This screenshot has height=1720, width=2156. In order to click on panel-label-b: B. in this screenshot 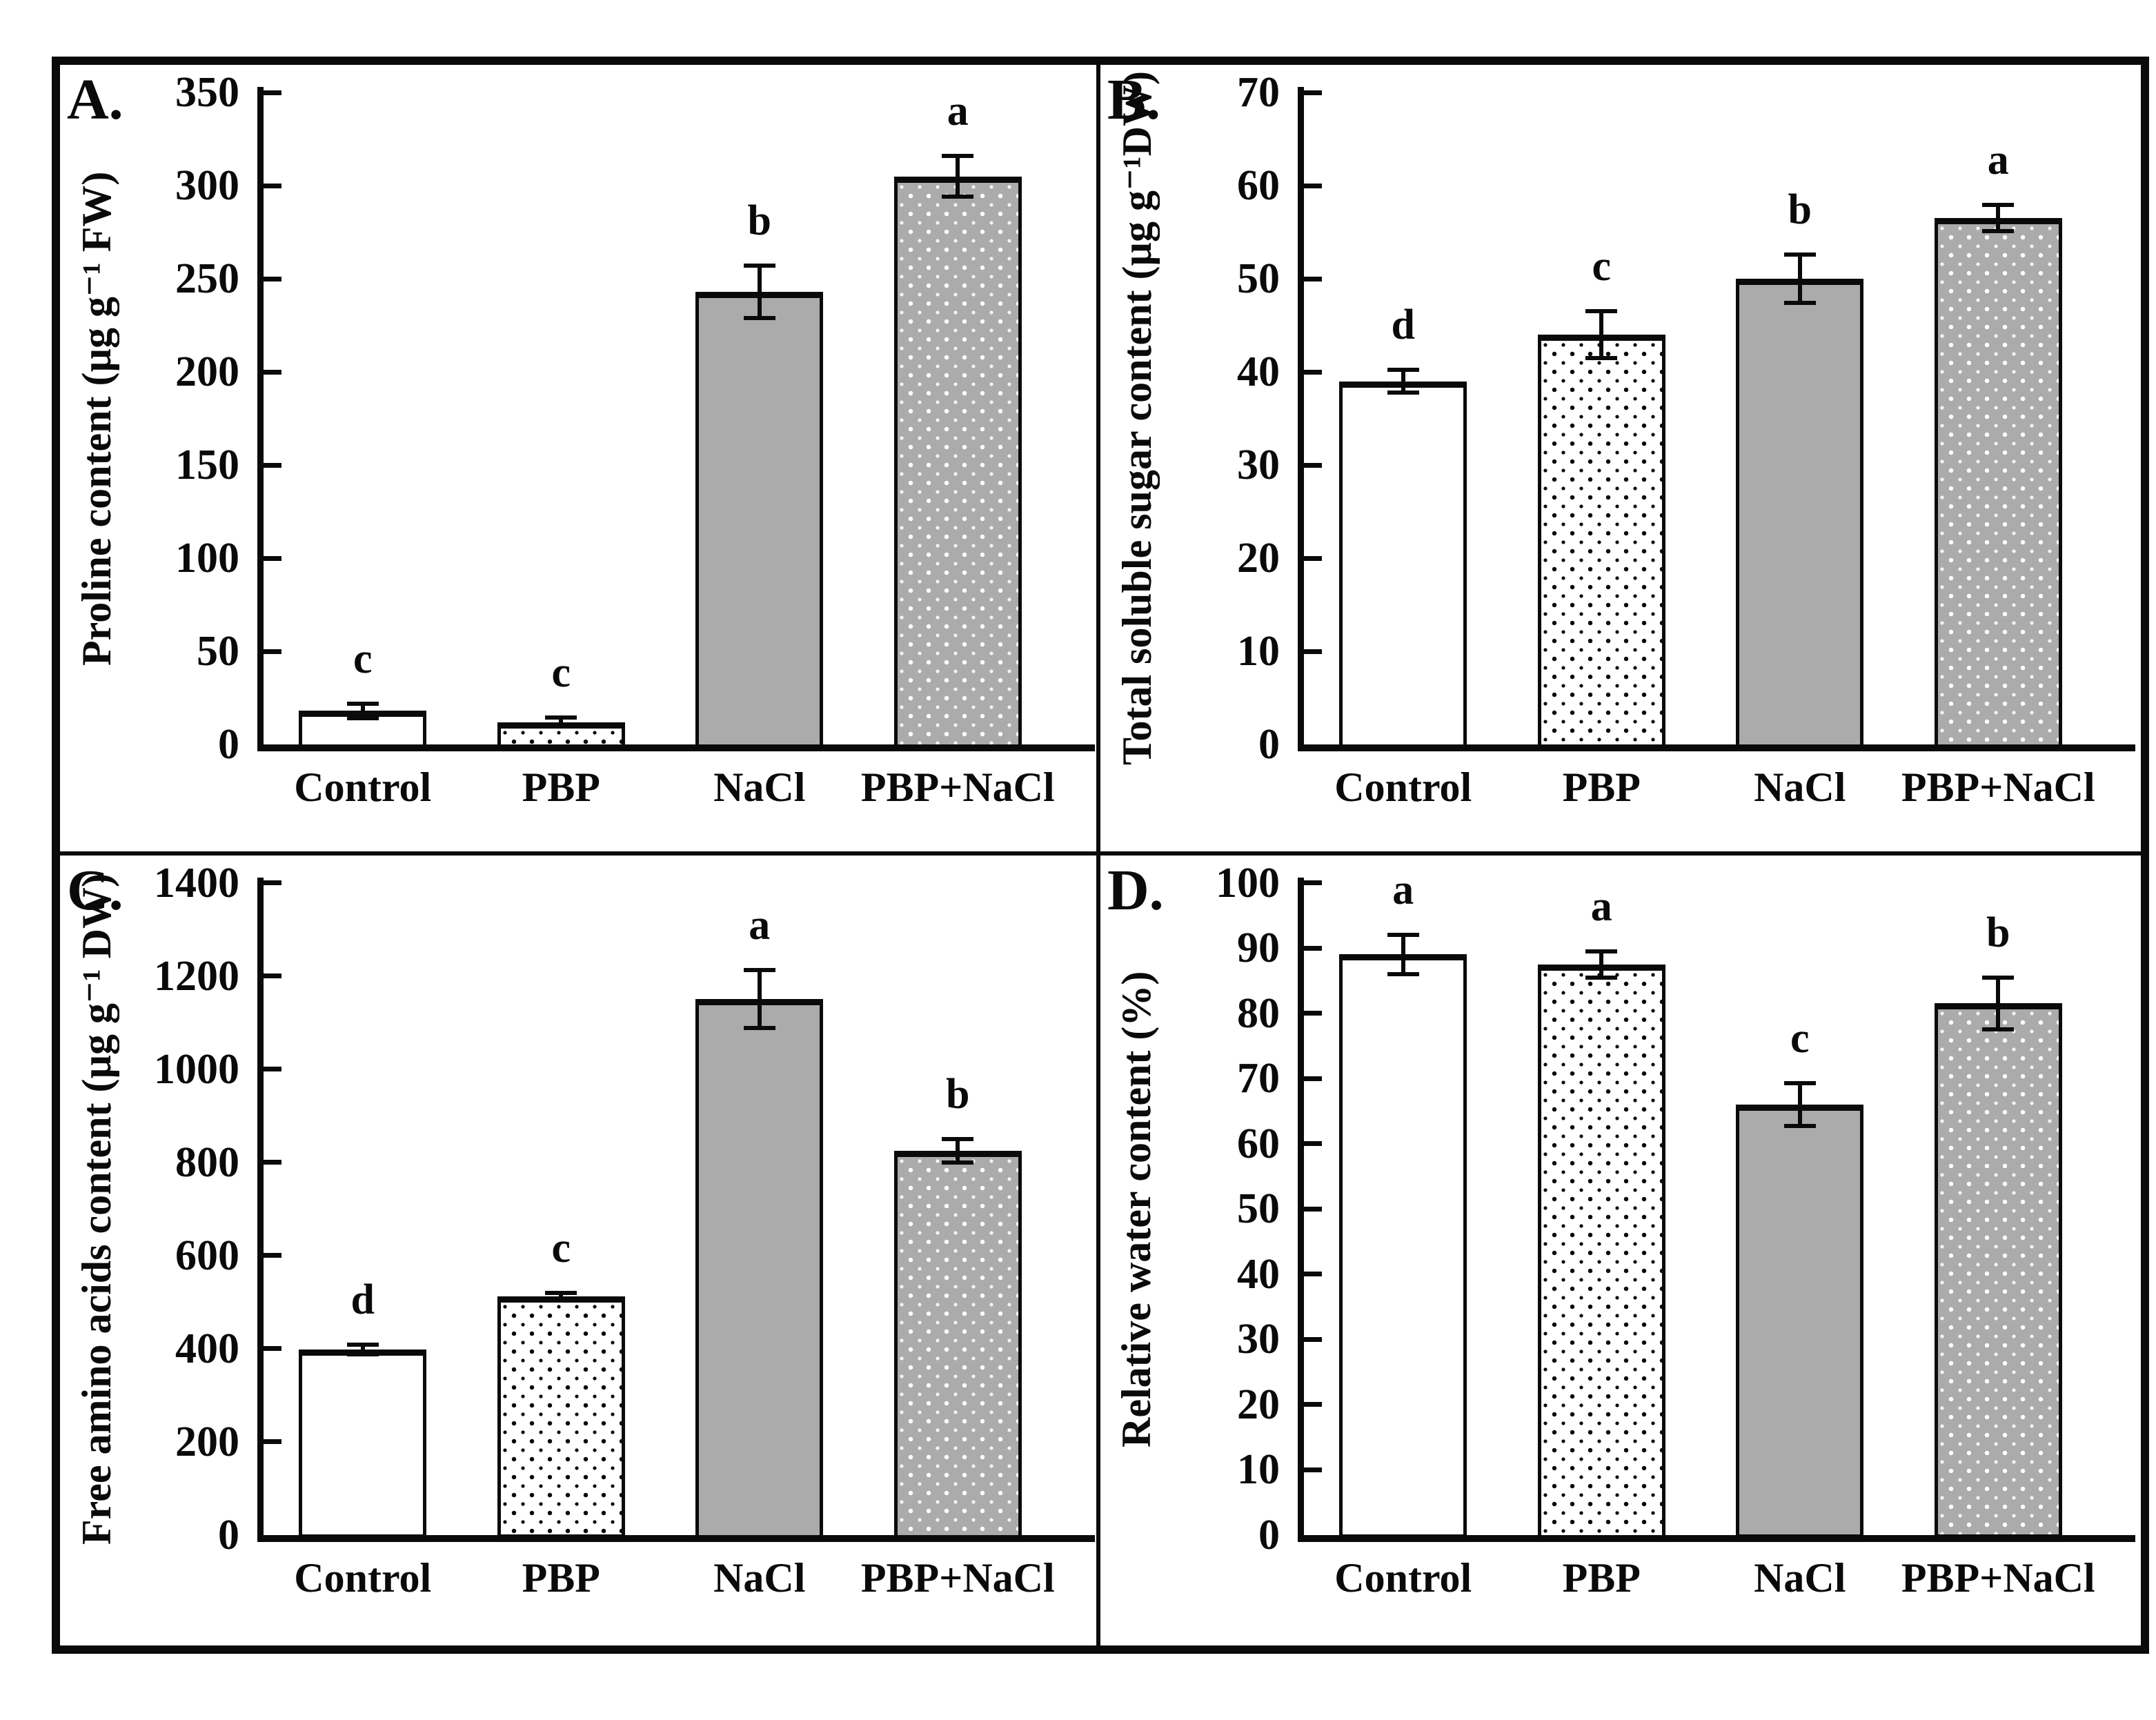, I will do `click(1134, 100)`.